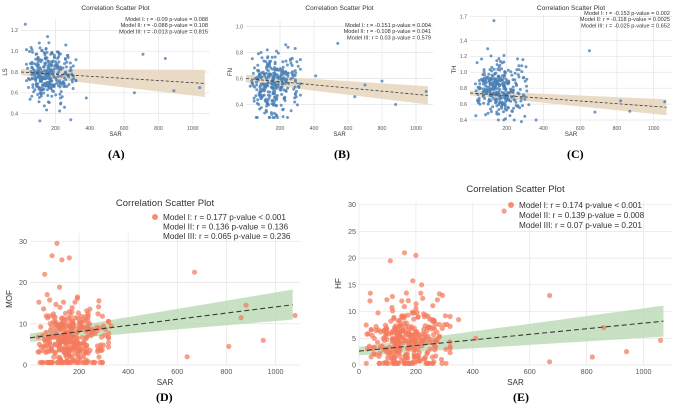 The width and height of the screenshot is (685, 411). I want to click on trend-line, so click(511, 336).